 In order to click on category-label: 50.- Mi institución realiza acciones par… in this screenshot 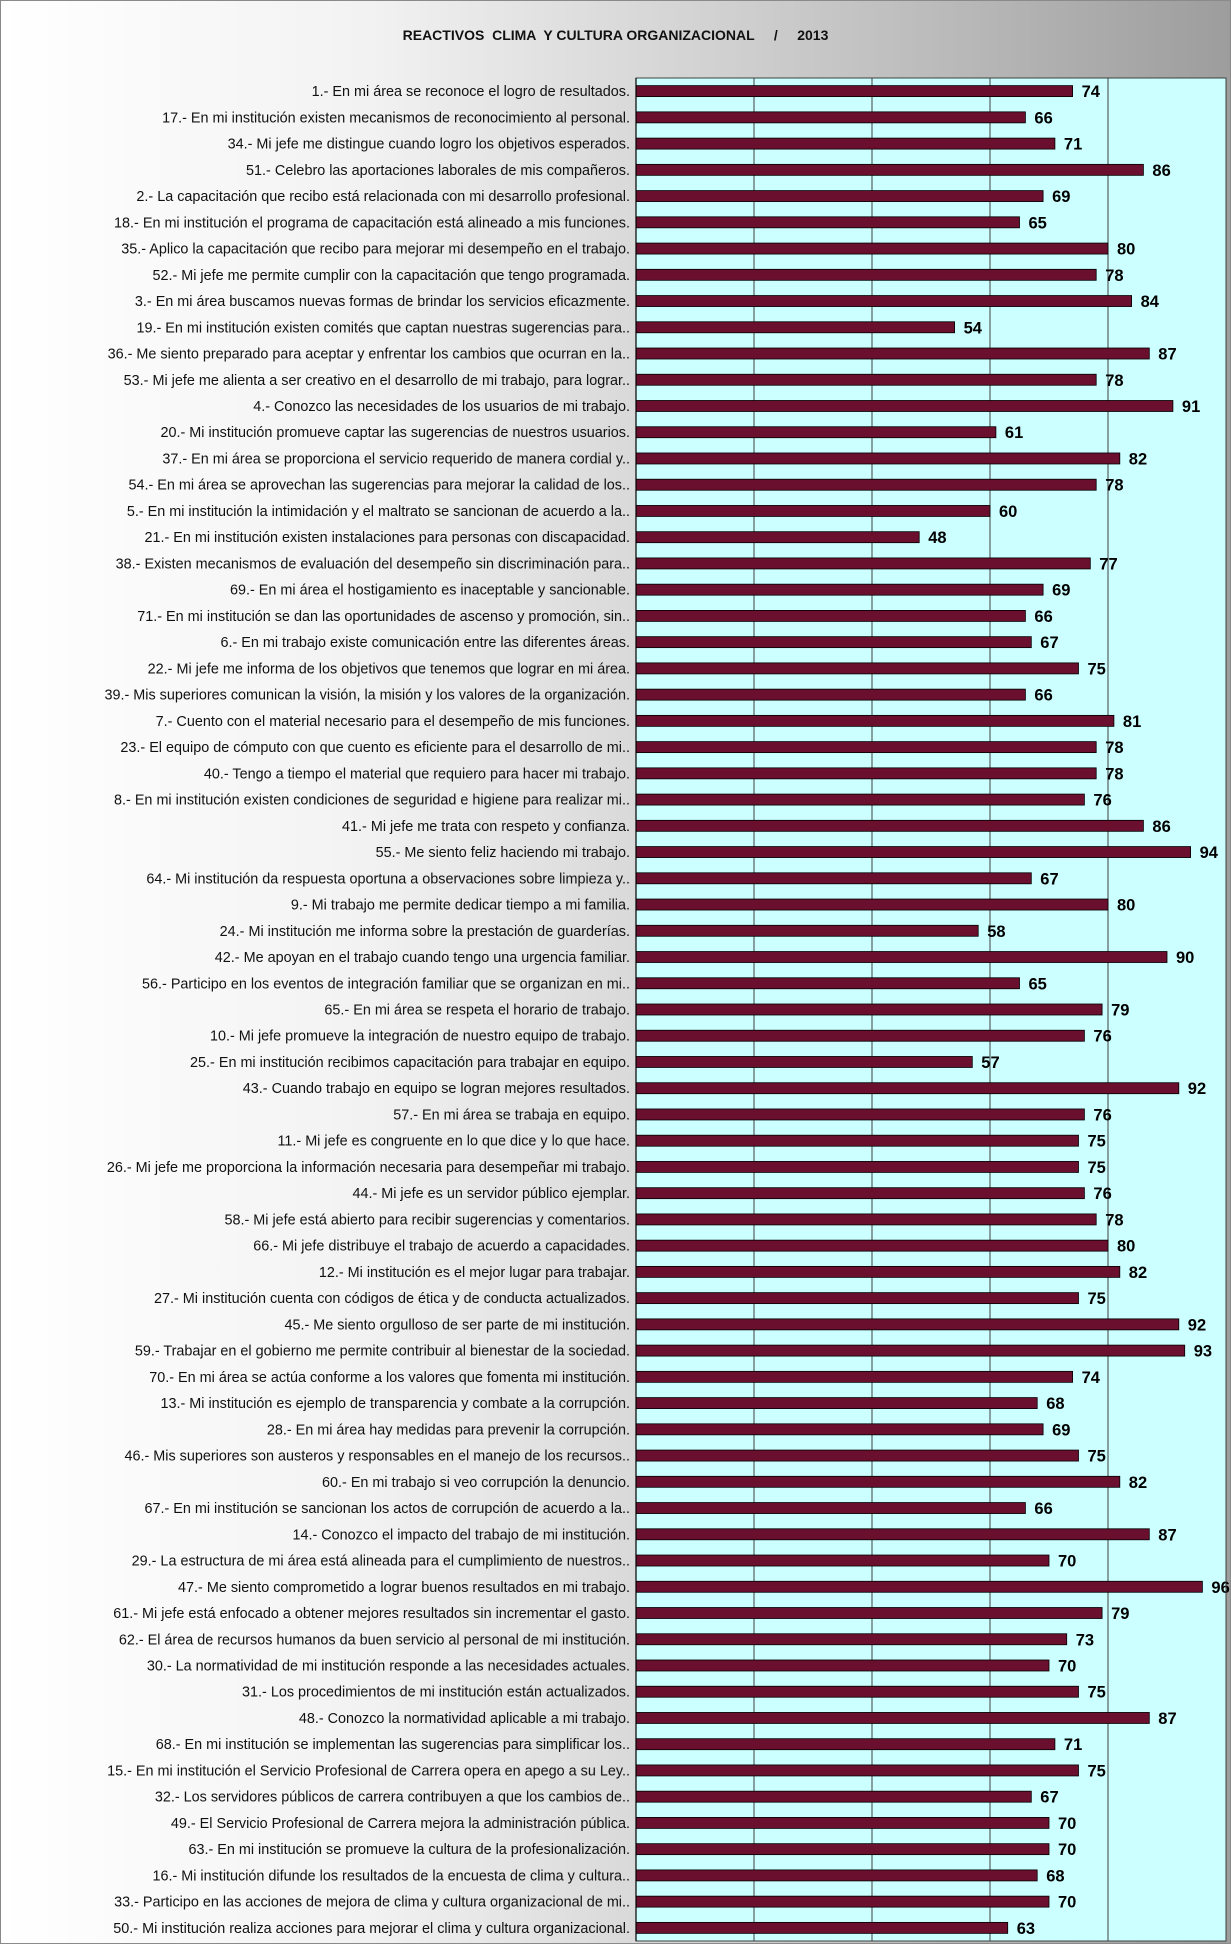, I will do `click(371, 1929)`.